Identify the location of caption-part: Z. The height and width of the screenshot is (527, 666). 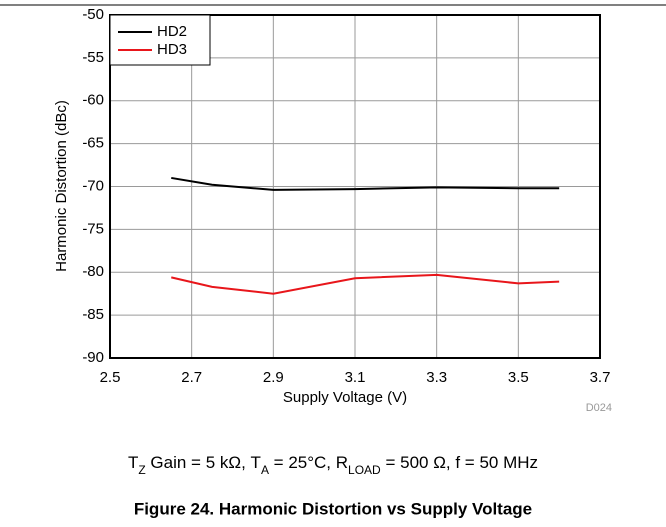
(141, 470).